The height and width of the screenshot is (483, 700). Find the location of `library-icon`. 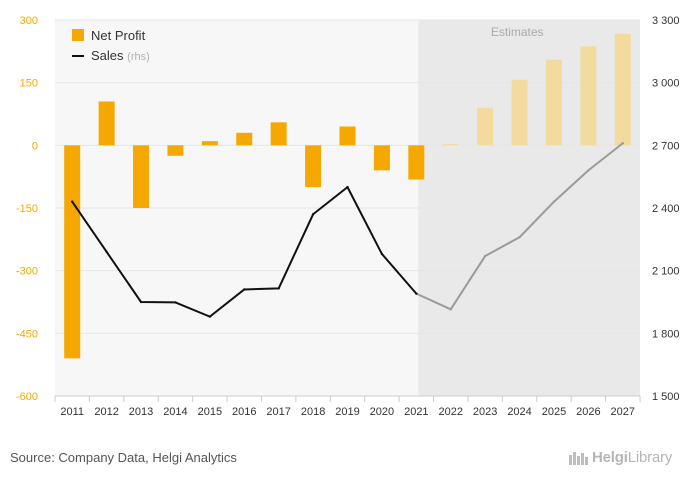

library-icon is located at coordinates (578, 459).